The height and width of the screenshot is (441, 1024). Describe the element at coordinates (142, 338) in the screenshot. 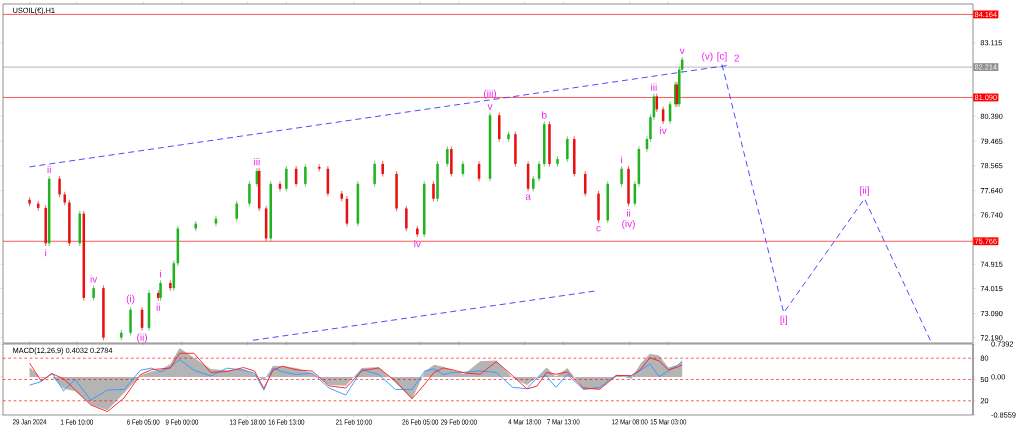

I see `annotation: (ii)` at that location.